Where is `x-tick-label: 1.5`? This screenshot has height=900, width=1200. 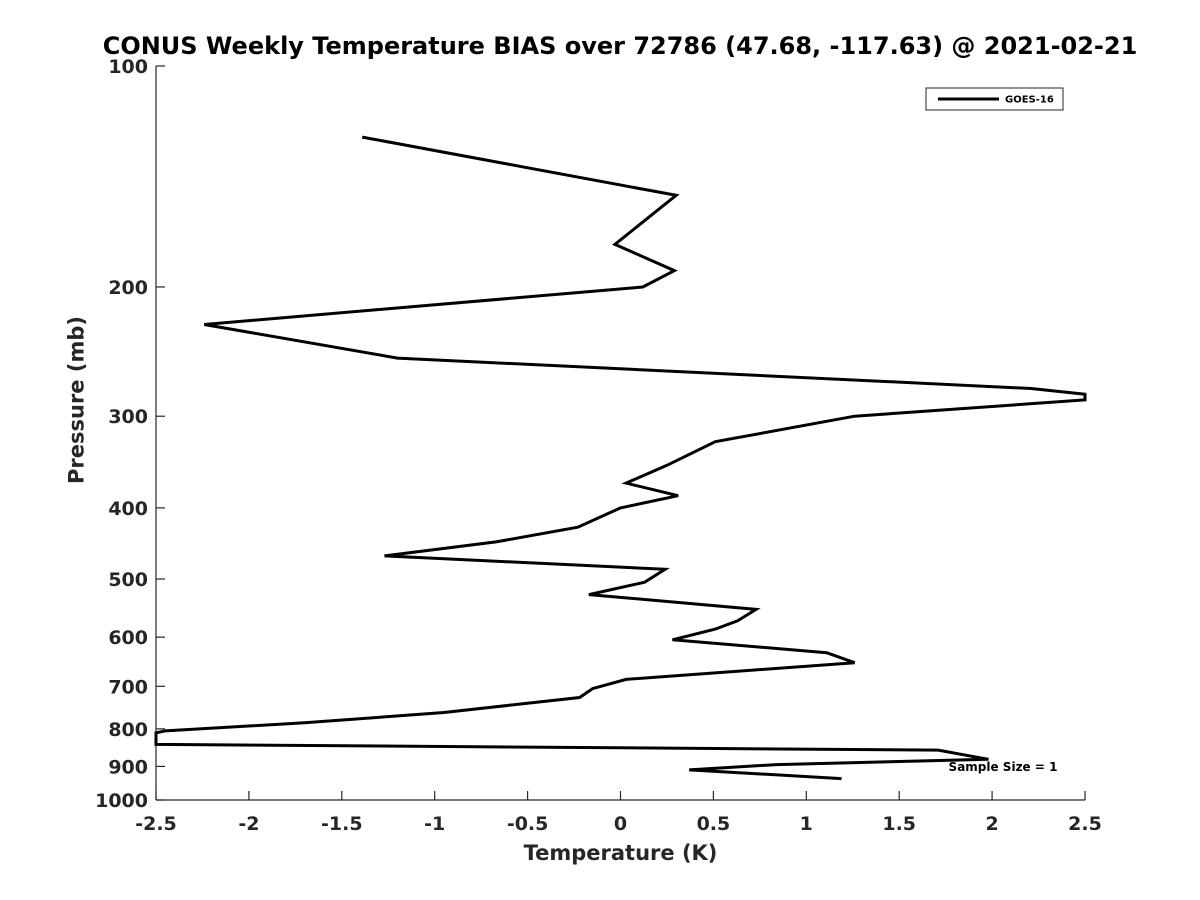 x-tick-label: 1.5 is located at coordinates (899, 824).